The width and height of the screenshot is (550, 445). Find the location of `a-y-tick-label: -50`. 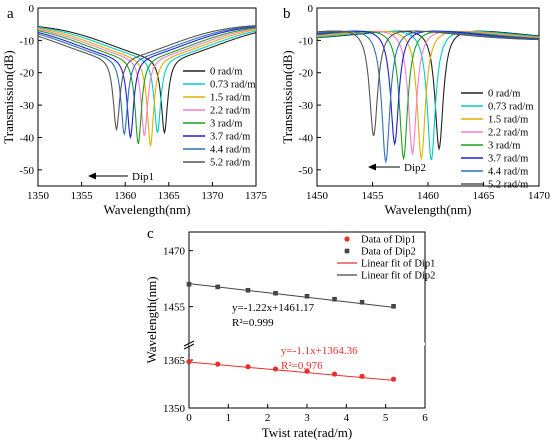

a-y-tick-label: -50 is located at coordinates (26, 171).